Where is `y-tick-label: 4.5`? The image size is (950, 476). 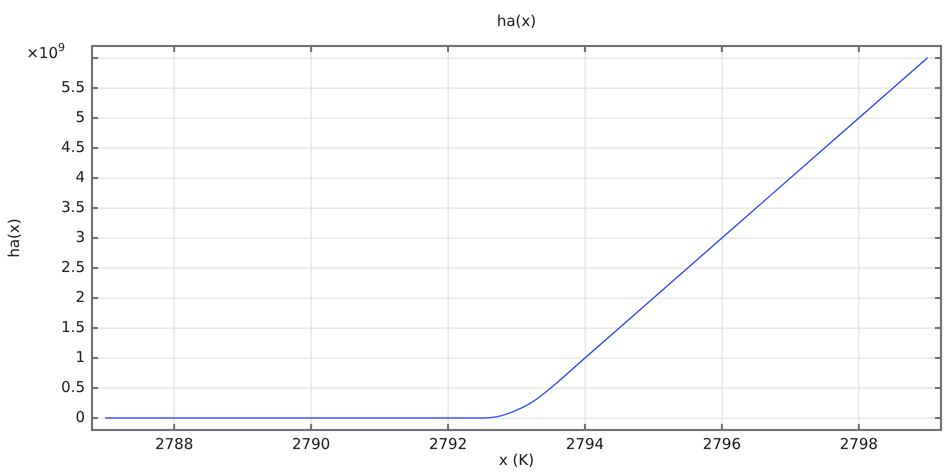
y-tick-label: 4.5 is located at coordinates (73, 147).